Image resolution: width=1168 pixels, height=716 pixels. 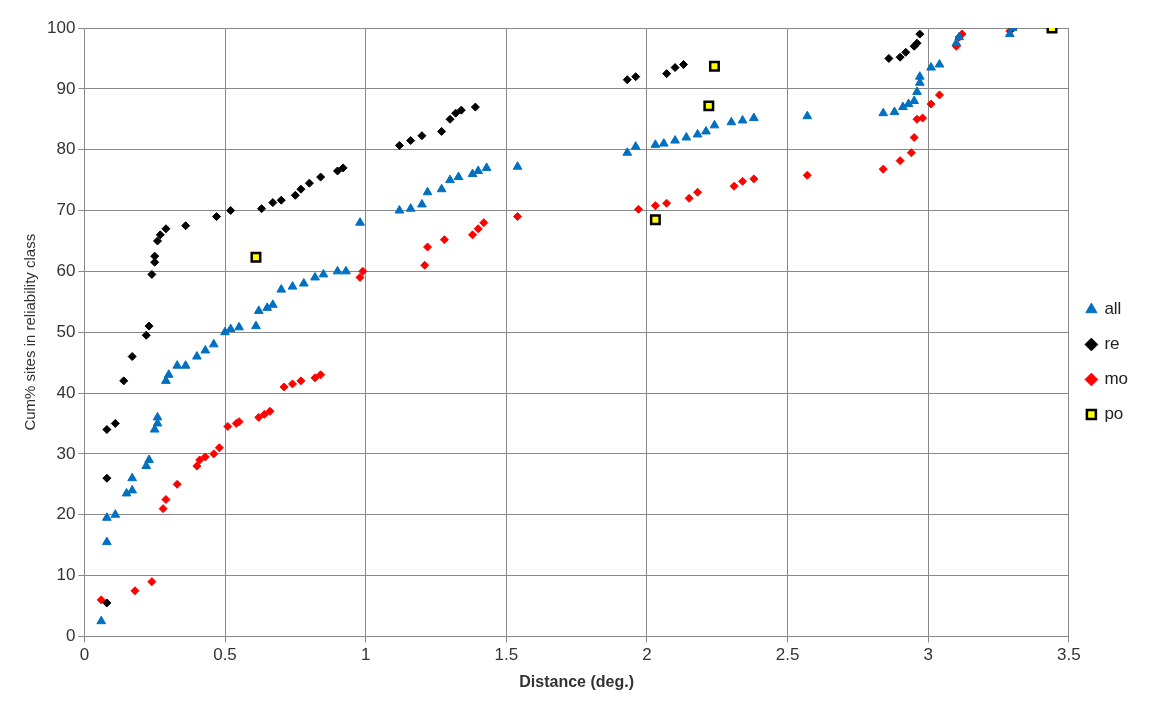 I want to click on legend-label: re, so click(x=1112, y=344).